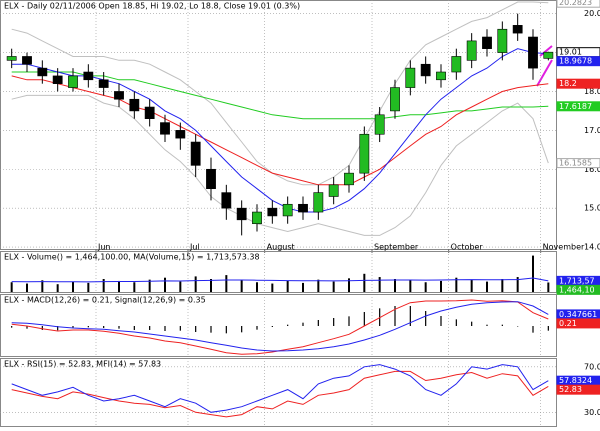  Describe the element at coordinates (592, 130) in the screenshot. I see `y-tick-label: 17.0` at that location.